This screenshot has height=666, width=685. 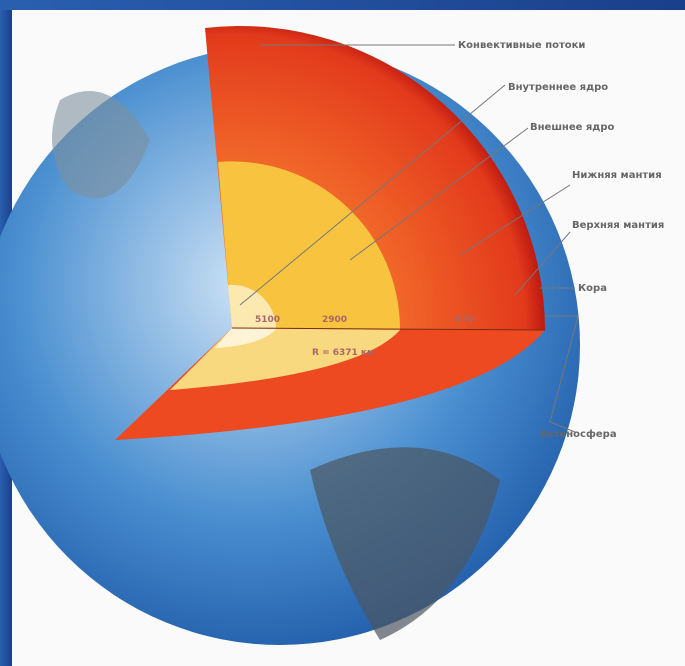 I want to click on radius-label: R = 6371 км, so click(x=343, y=353).